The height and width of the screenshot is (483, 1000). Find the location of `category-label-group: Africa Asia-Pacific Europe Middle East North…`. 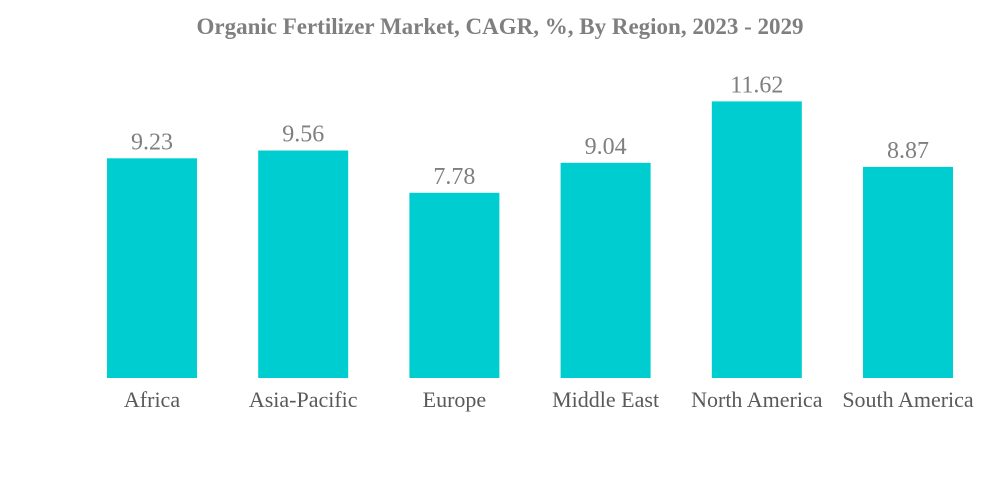

category-label-group: Africa Asia-Pacific Europe Middle East North… is located at coordinates (549, 399).